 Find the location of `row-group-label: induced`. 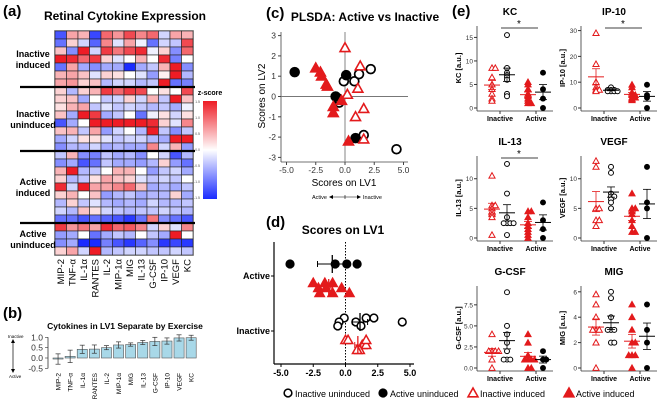

row-group-label: induced is located at coordinates (33, 65).